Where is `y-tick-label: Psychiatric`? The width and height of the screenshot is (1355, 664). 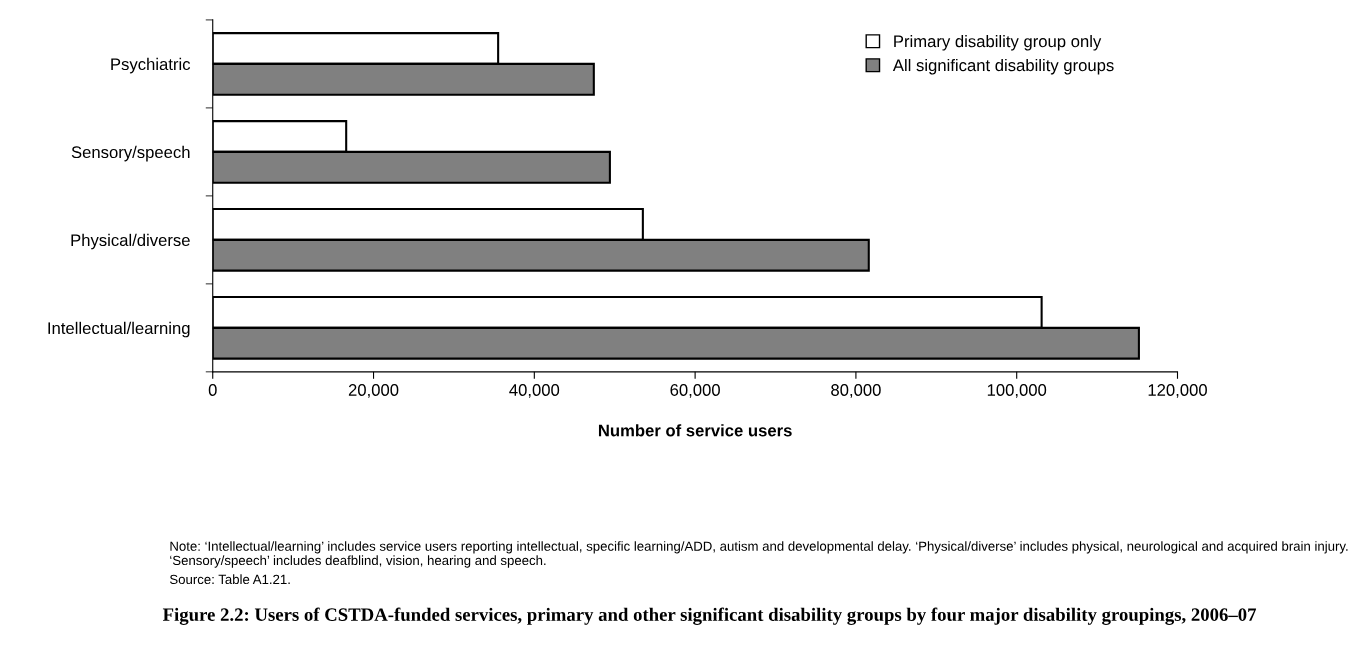 y-tick-label: Psychiatric is located at coordinates (151, 65).